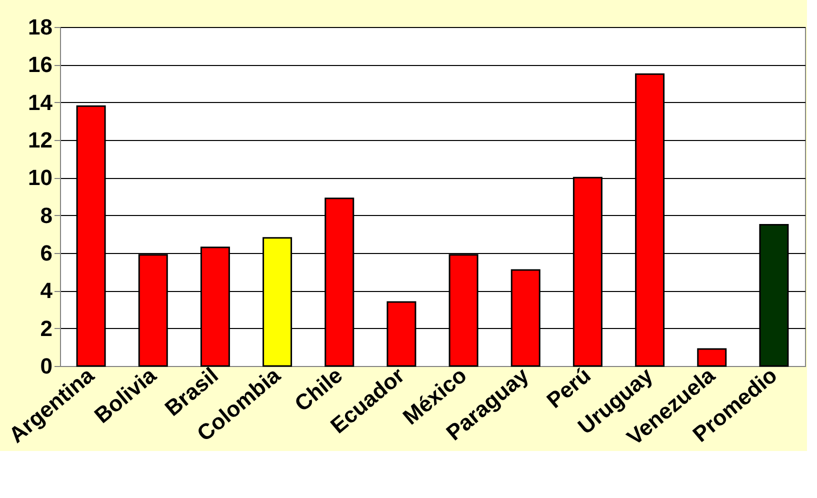  What do you see at coordinates (712, 357) in the screenshot?
I see `bar` at bounding box center [712, 357].